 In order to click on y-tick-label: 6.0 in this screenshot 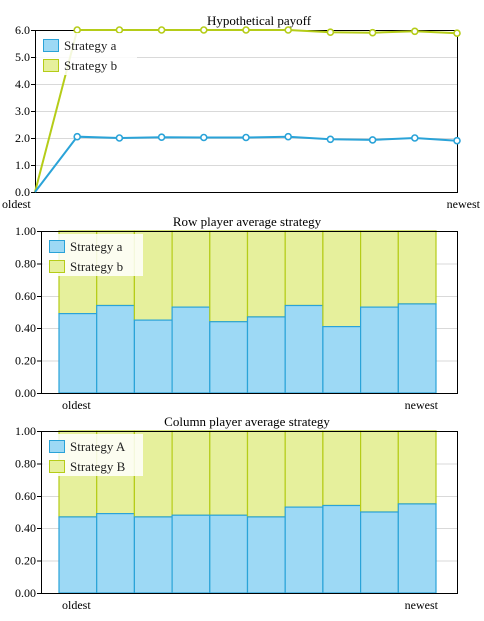, I will do `click(22, 30)`.